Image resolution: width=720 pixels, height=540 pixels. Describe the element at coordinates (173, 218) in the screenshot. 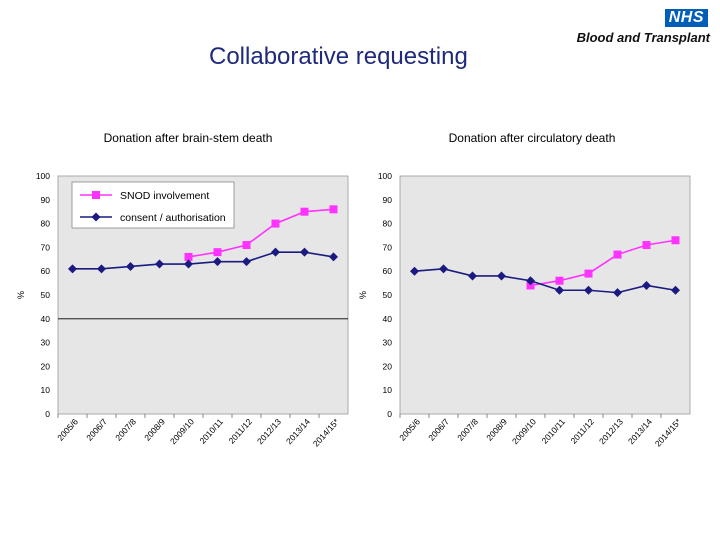

I see `legend-label-consent: consent / authorisation` at that location.